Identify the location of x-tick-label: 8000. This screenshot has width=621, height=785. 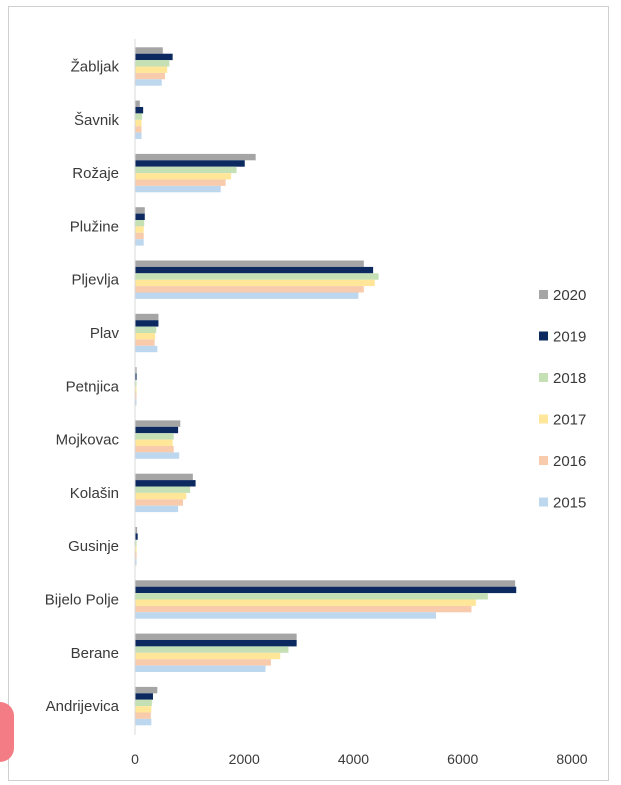
(571, 759).